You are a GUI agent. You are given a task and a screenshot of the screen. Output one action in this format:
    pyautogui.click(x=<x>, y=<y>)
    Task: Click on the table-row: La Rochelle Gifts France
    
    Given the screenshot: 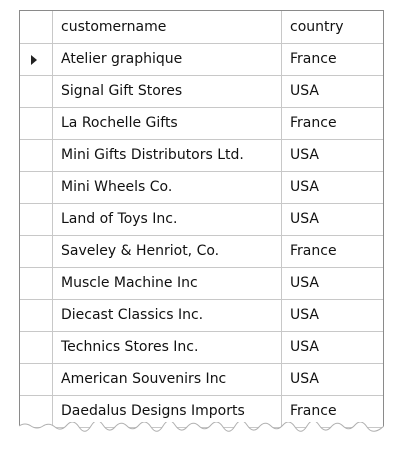 What is the action you would take?
    pyautogui.click(x=201, y=124)
    